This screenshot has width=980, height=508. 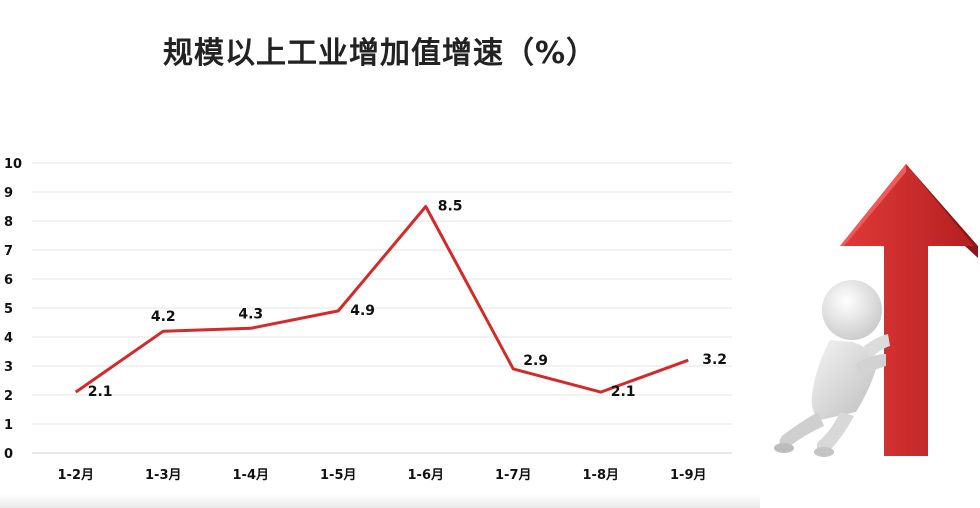 I want to click on data-label: 4.9, so click(x=362, y=311).